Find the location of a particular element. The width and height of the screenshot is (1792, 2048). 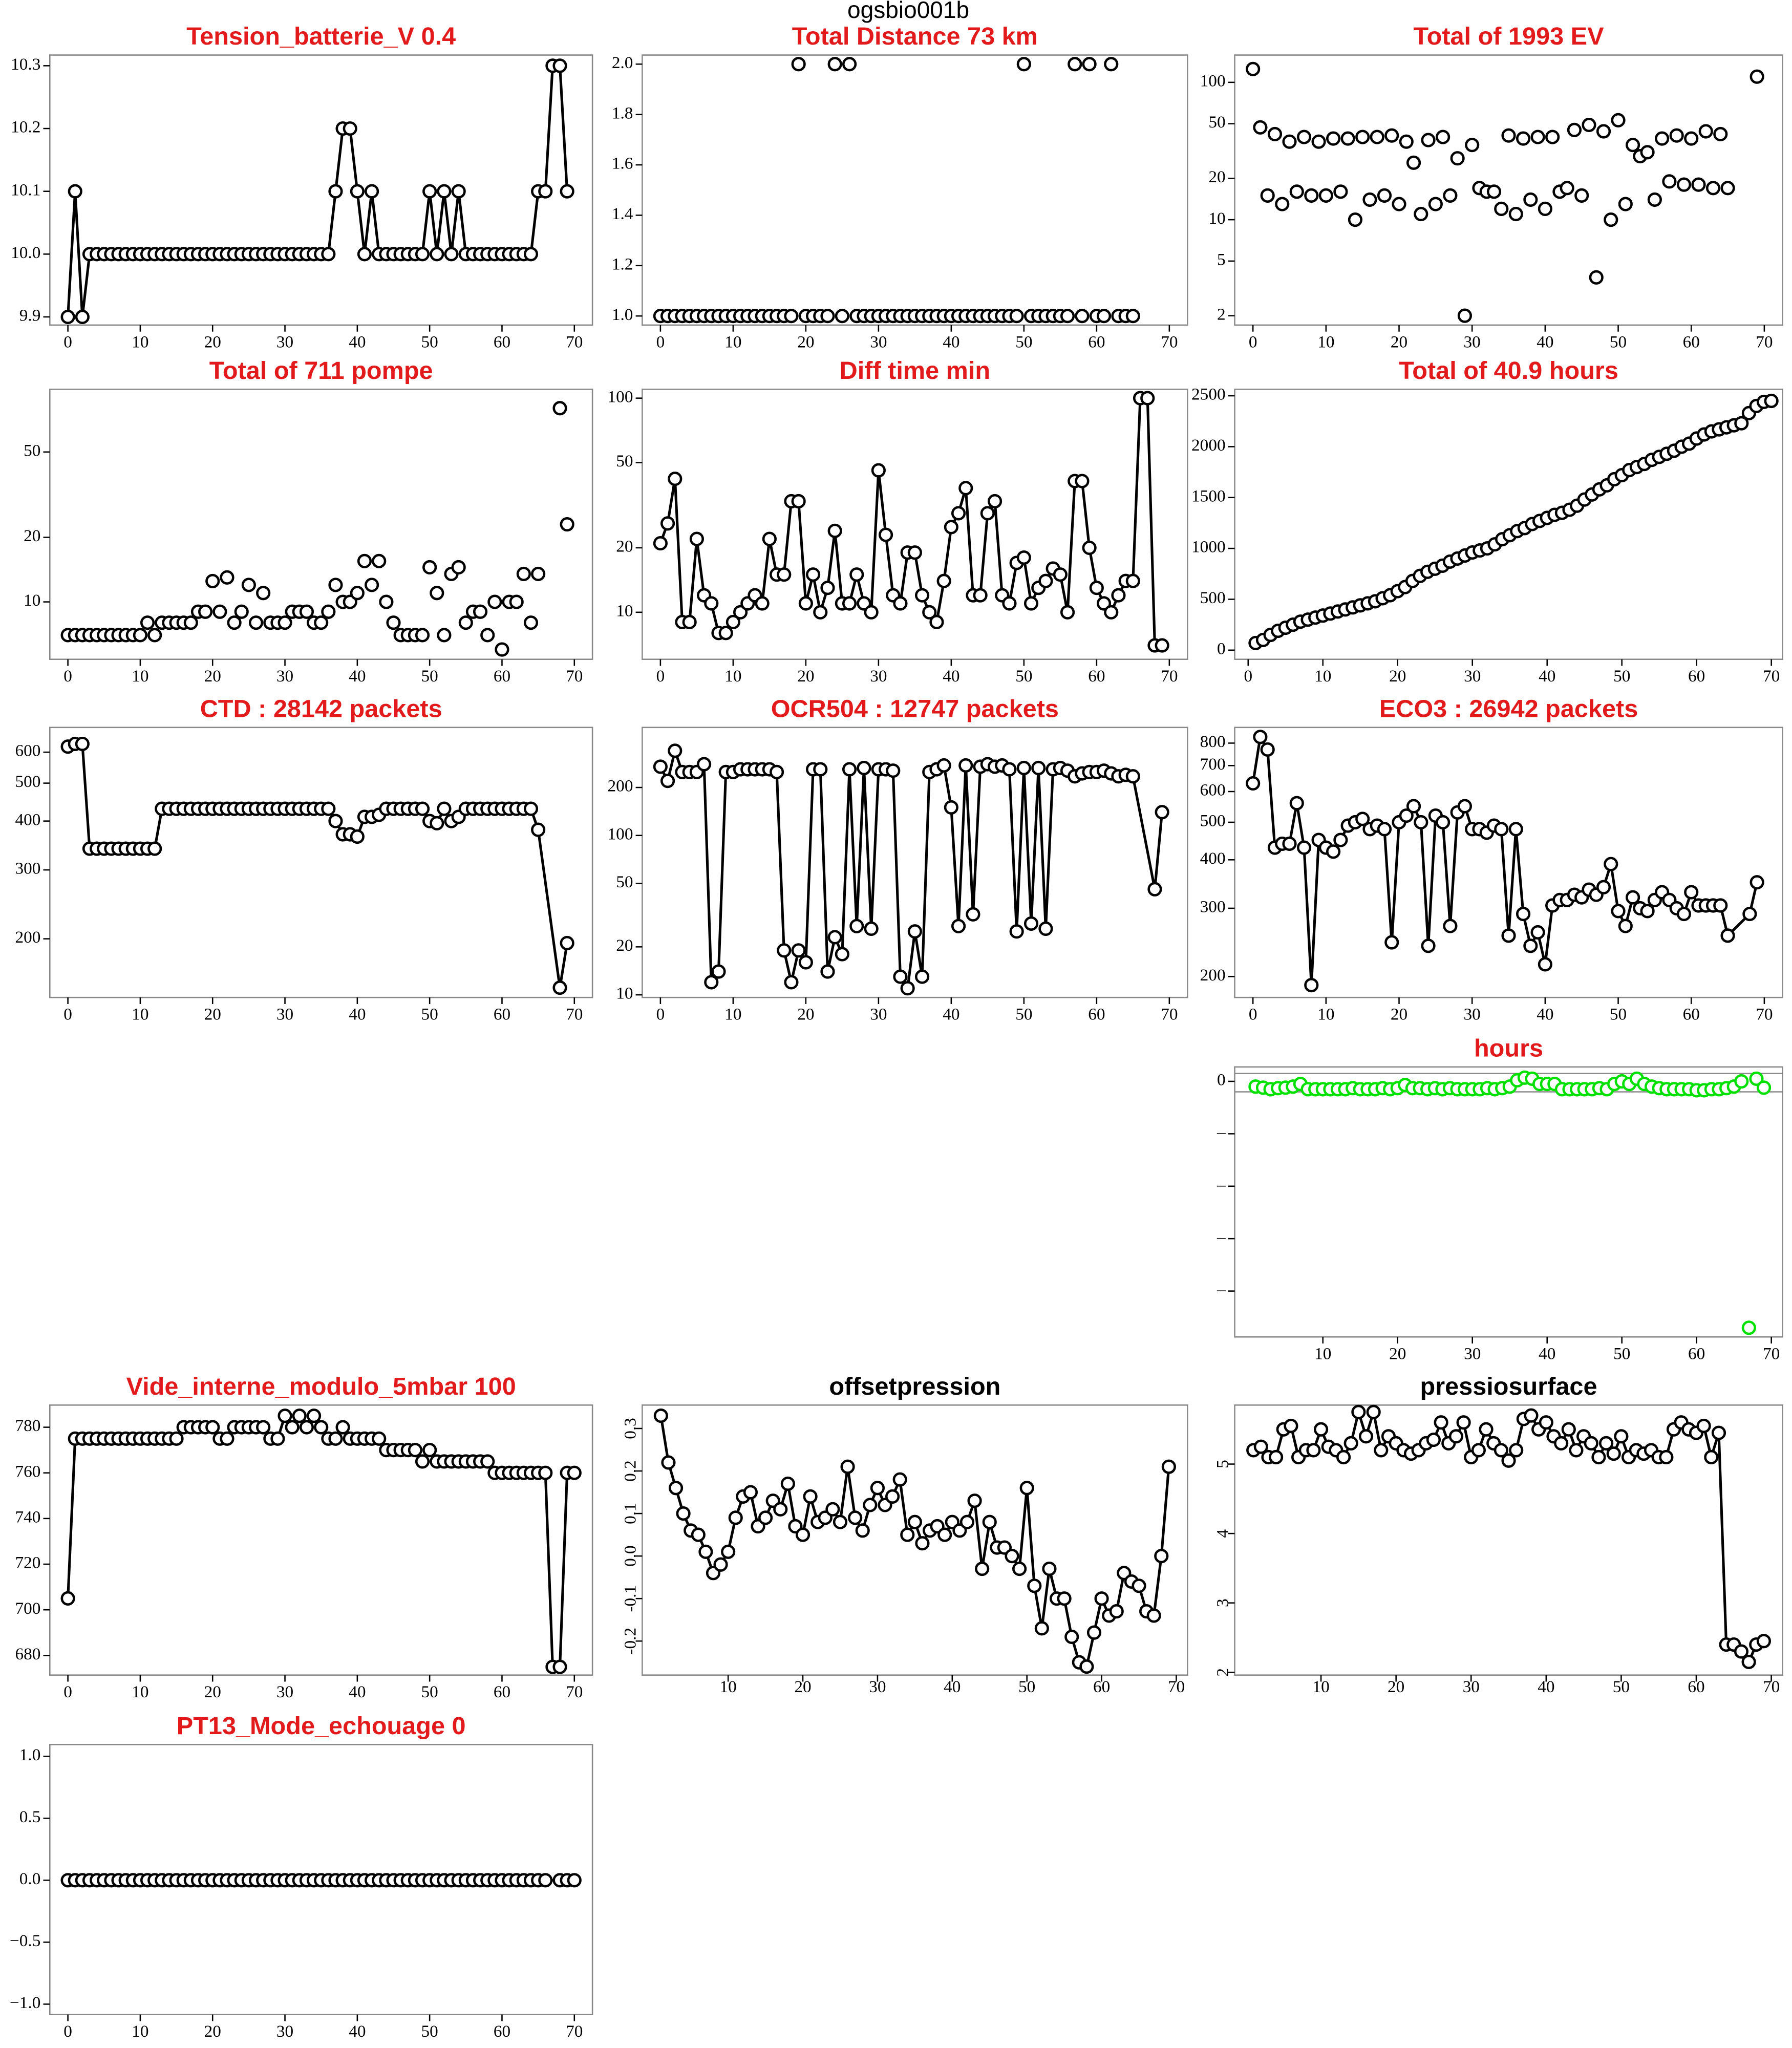

y-tick-label: 0.1 is located at coordinates (630, 1513).